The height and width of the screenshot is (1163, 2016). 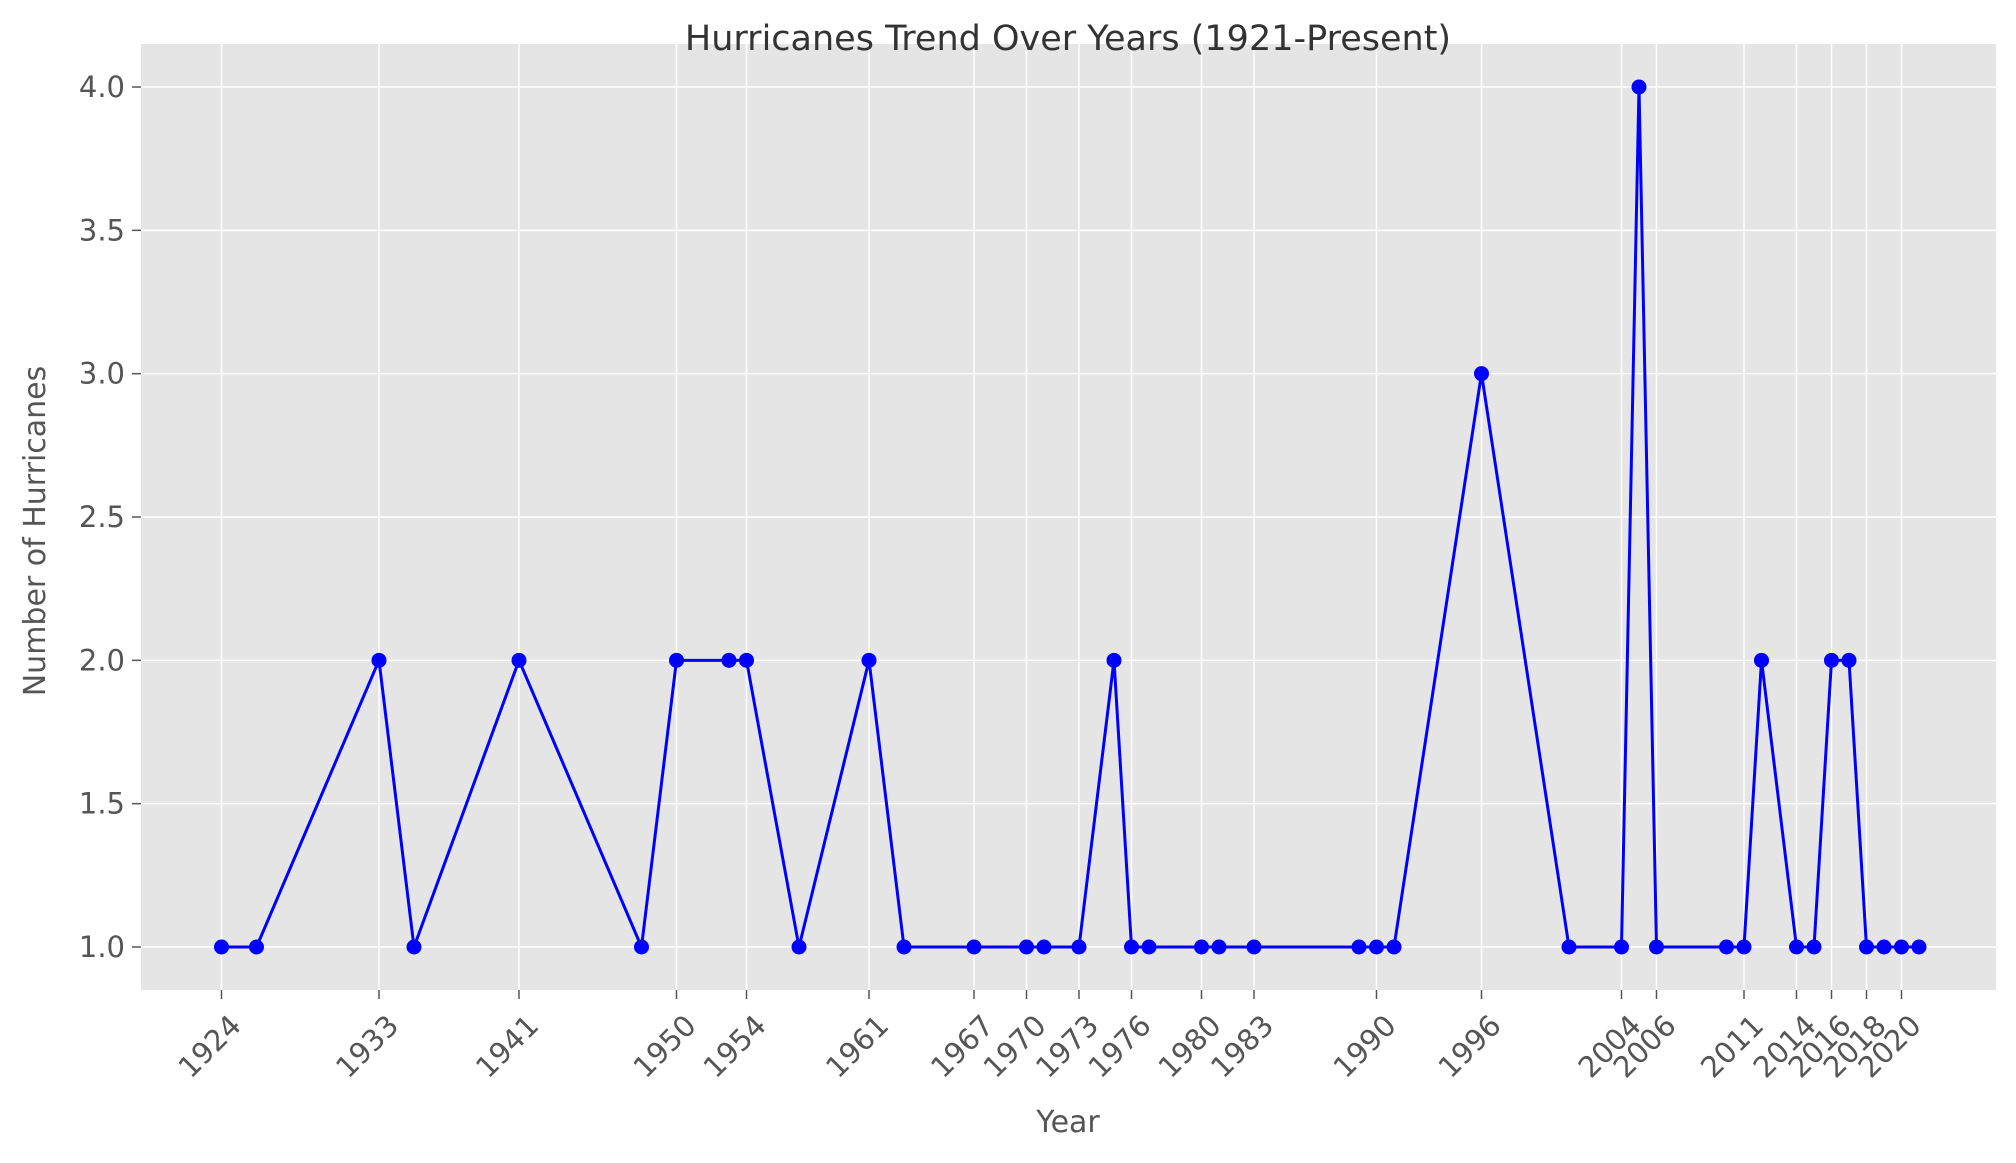 I want to click on y-tick-label: 2.5, so click(x=102, y=517).